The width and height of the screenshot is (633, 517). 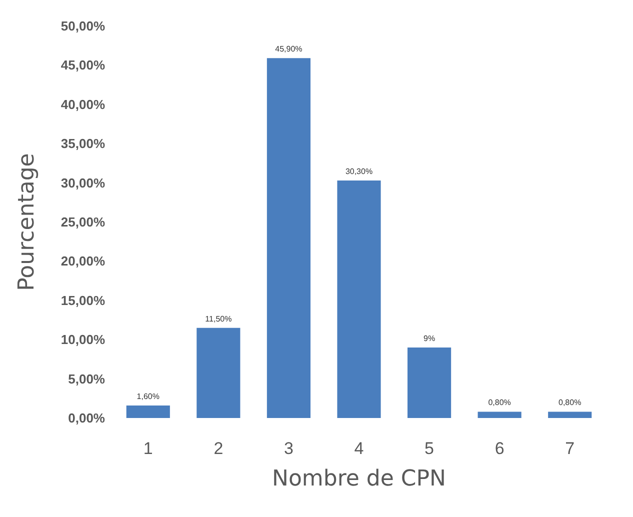 What do you see at coordinates (570, 448) in the screenshot?
I see `x-tick-label: 7` at bounding box center [570, 448].